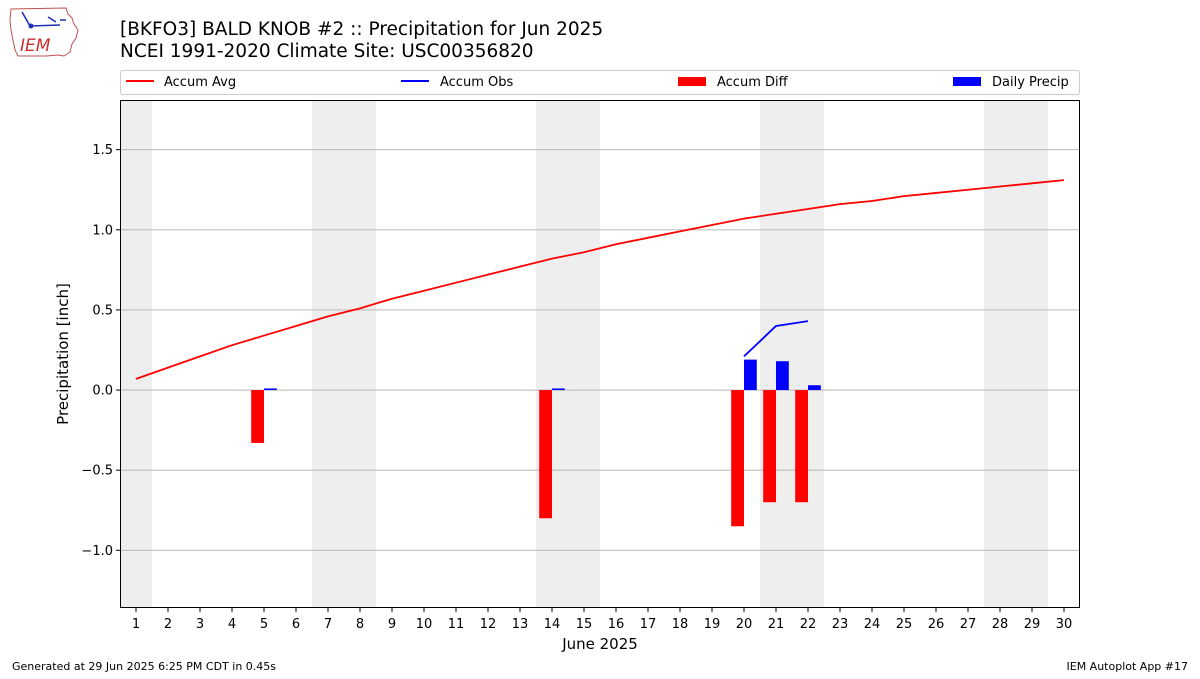  What do you see at coordinates (35, 46) in the screenshot?
I see `logo-text: IEM` at bounding box center [35, 46].